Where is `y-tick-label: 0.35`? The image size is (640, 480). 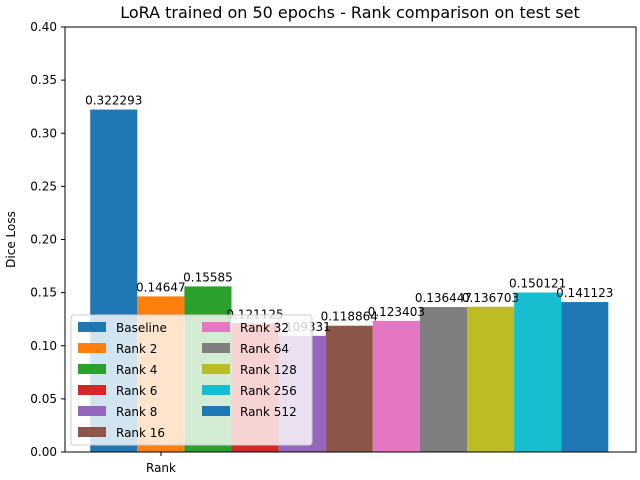
y-tick-label: 0.35 is located at coordinates (43, 80).